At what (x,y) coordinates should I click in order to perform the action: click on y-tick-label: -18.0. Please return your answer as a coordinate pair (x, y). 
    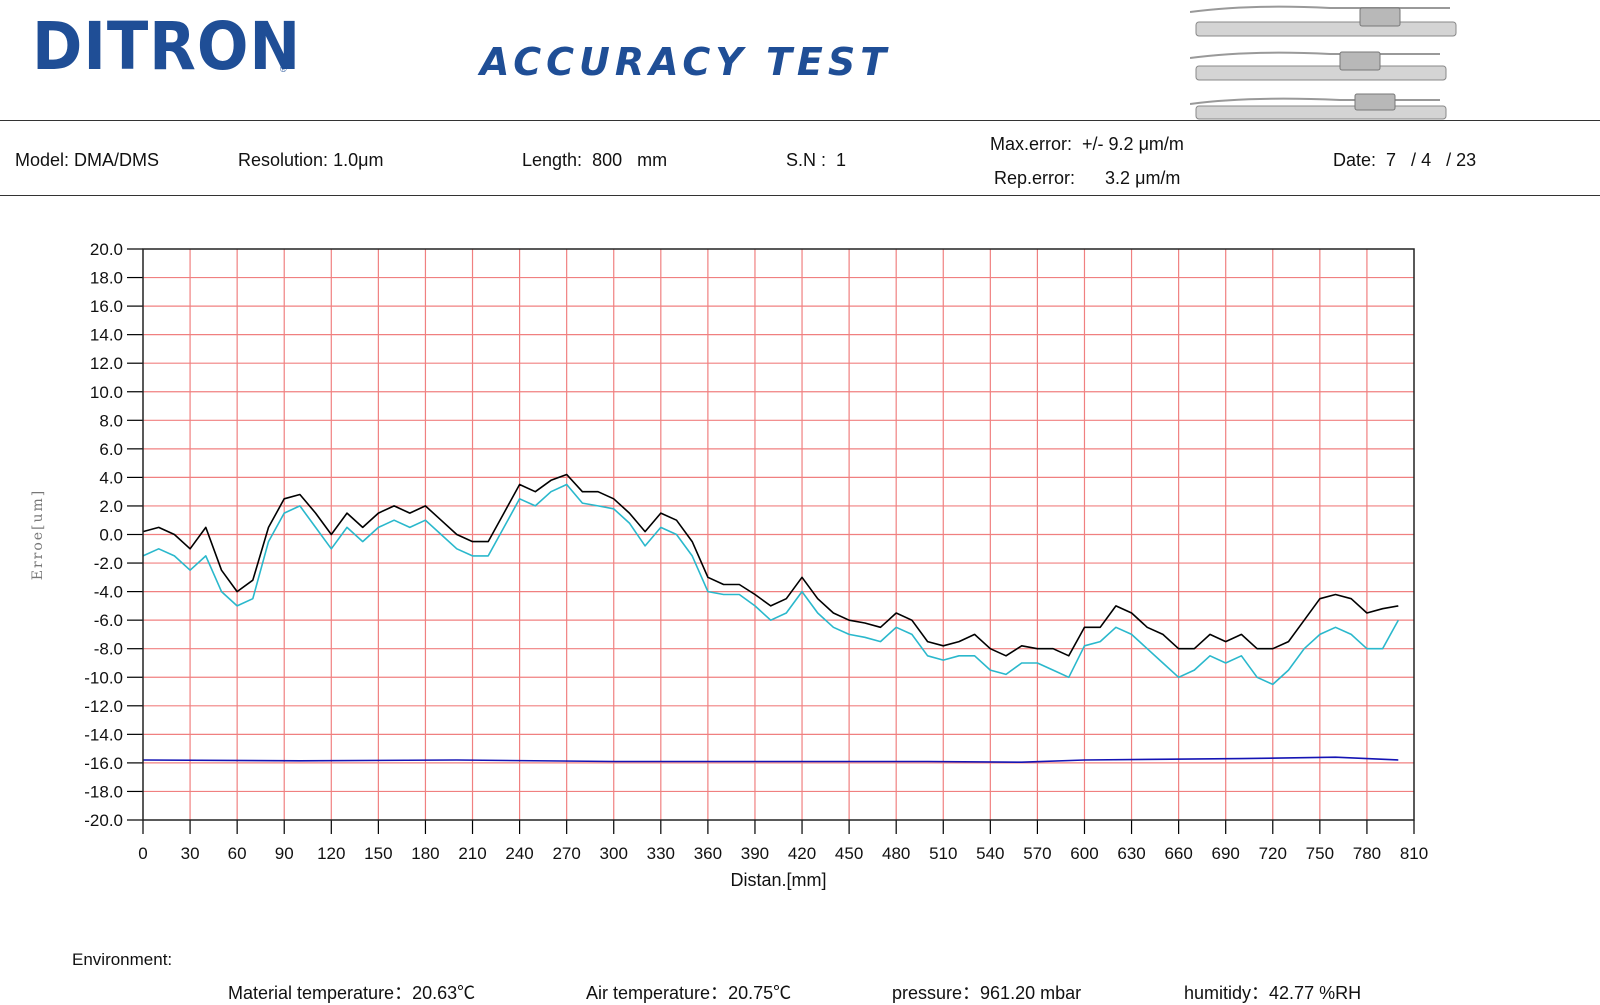
    Looking at the image, I should click on (103, 791).